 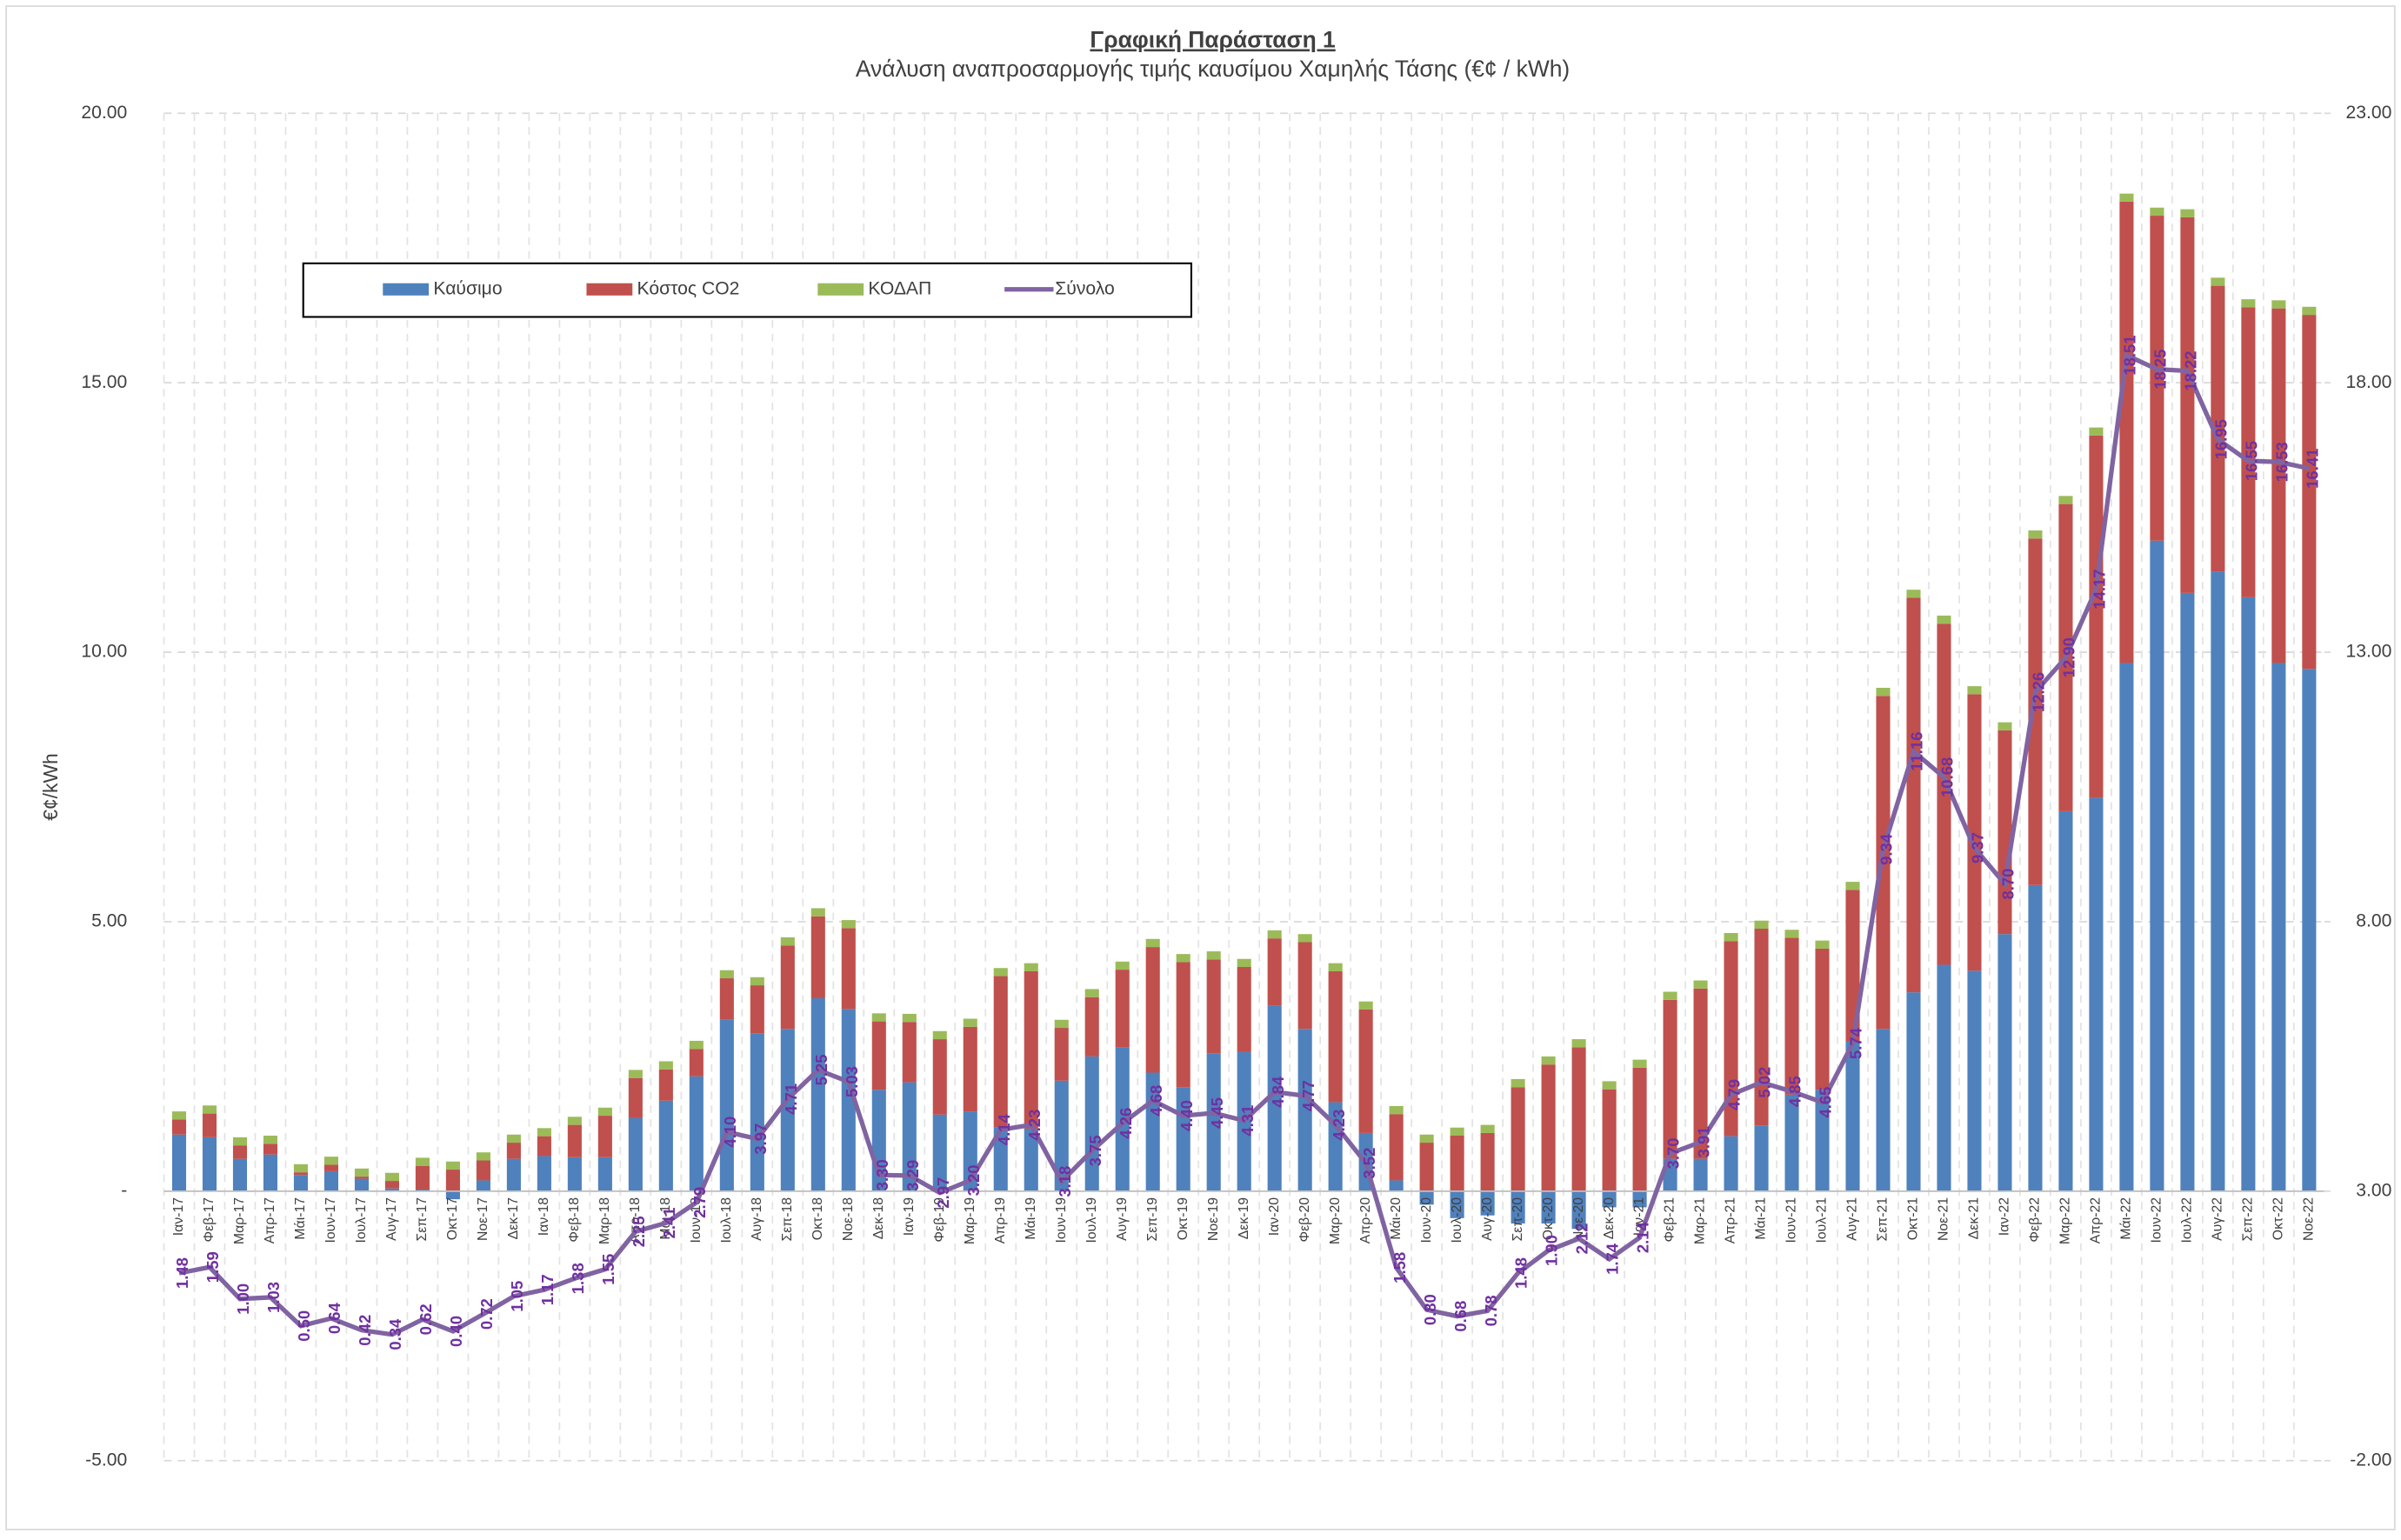 I want to click on data-label: 1.48, so click(x=1521, y=1273).